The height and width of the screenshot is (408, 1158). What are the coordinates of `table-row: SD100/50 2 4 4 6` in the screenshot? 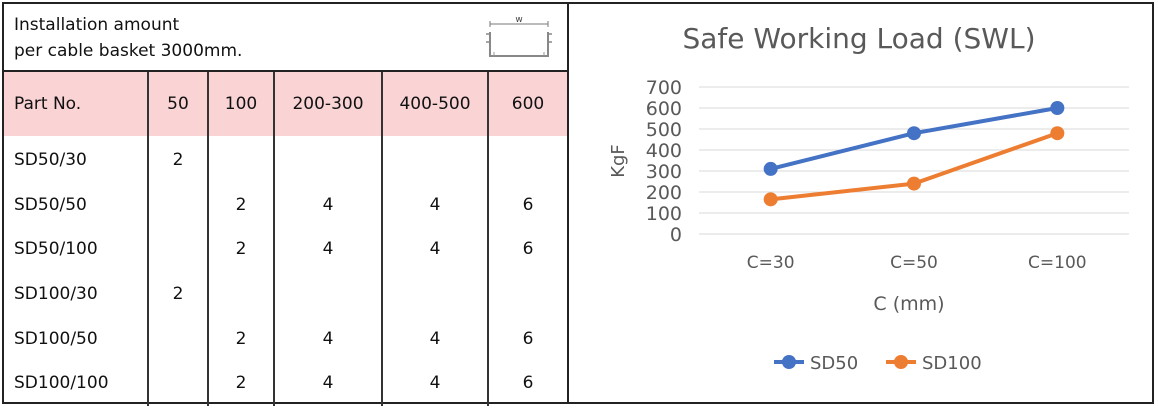 It's located at (285, 338).